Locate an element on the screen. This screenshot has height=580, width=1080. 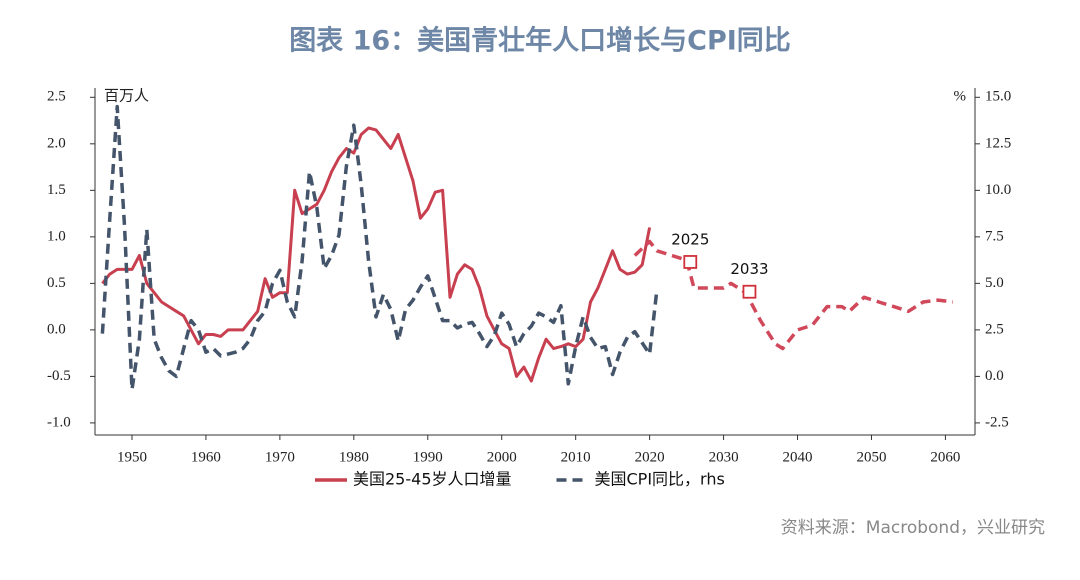
x-tick-label: 2020 is located at coordinates (650, 457).